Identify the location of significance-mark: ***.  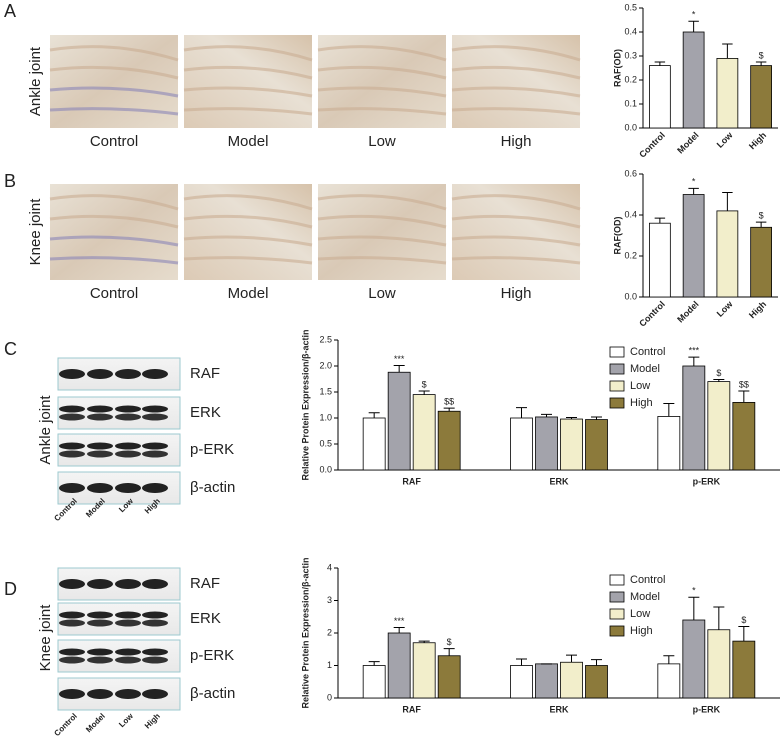
(399, 359).